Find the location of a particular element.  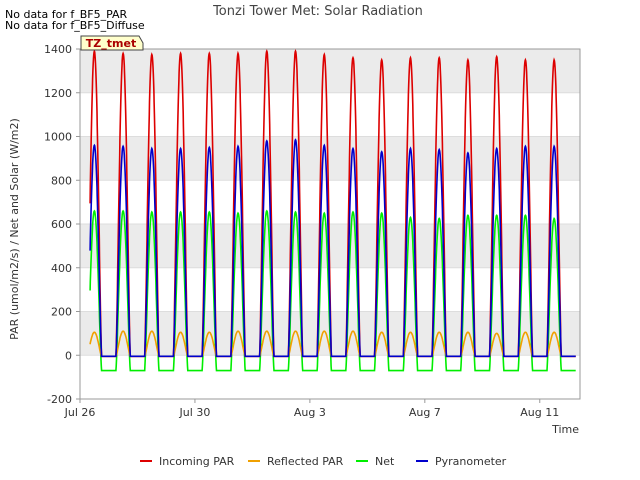

x-tick-label: Jul 26 is located at coordinates (80, 412).